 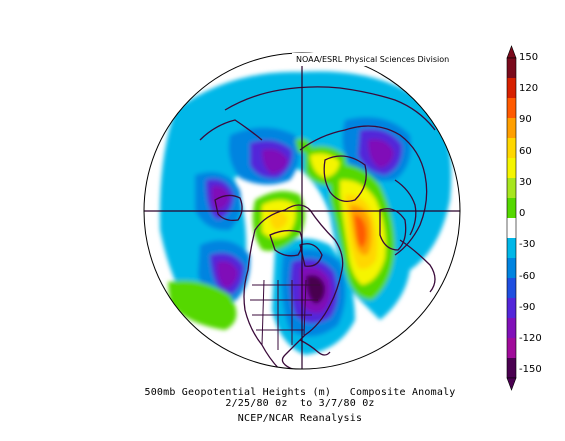 What do you see at coordinates (527, 307) in the screenshot?
I see `colorbar-tick-label: -90` at bounding box center [527, 307].